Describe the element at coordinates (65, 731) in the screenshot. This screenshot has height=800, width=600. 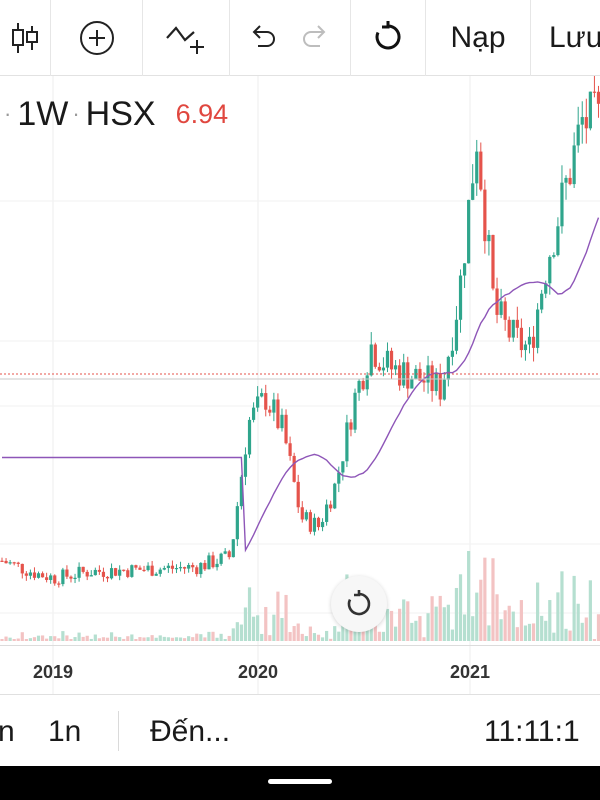
I see `interval-button: 1n` at that location.